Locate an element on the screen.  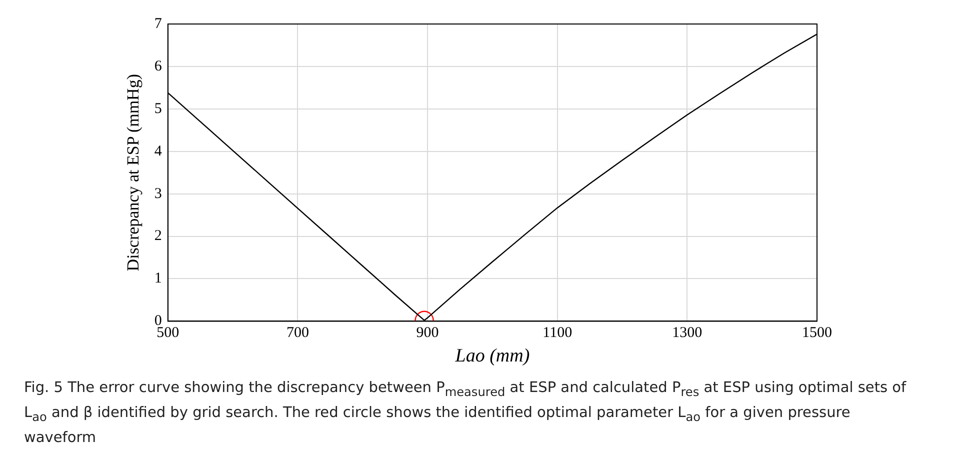
x-axis-title: Lao (mm) is located at coordinates (492, 356).